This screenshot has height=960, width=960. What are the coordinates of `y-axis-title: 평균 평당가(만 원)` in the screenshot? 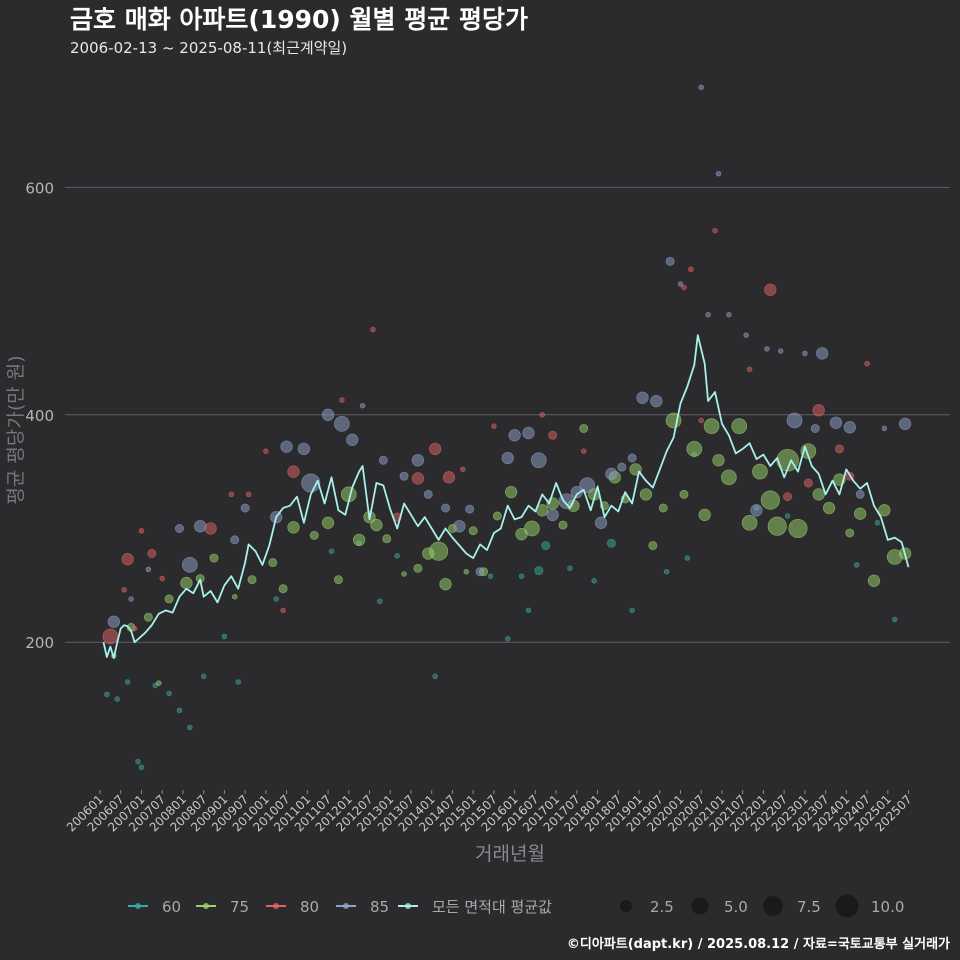 It's located at (16, 429).